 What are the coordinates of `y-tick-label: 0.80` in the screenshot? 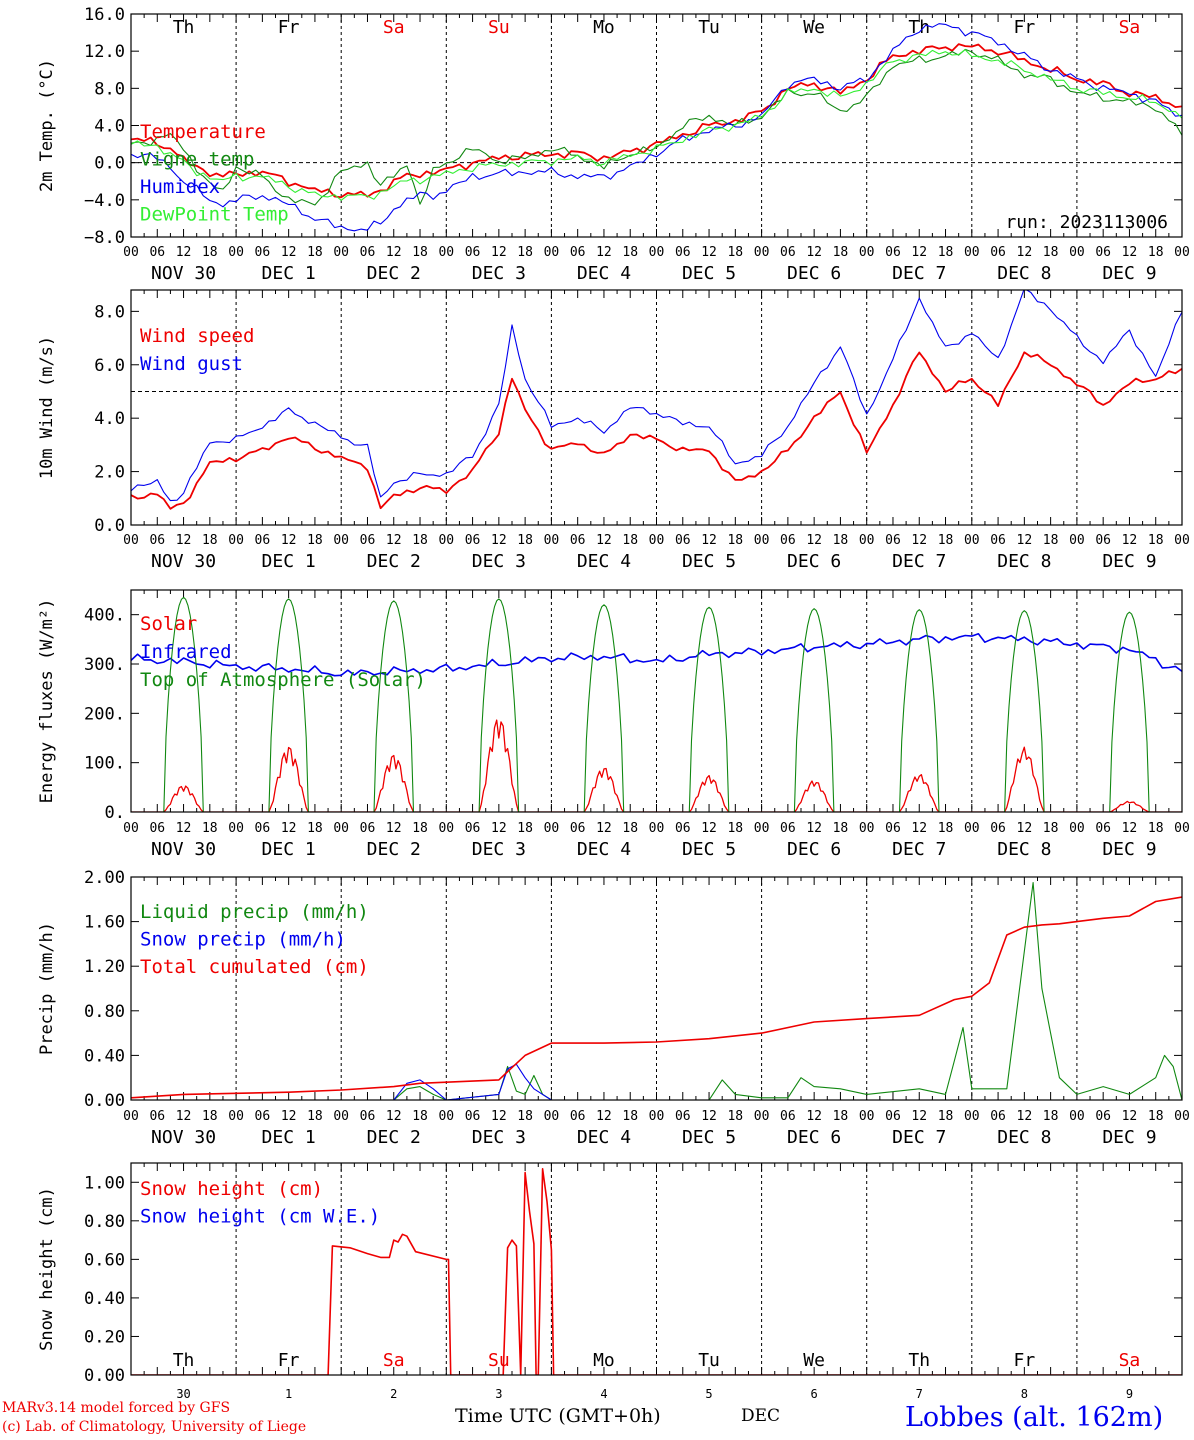 It's located at (104, 1222).